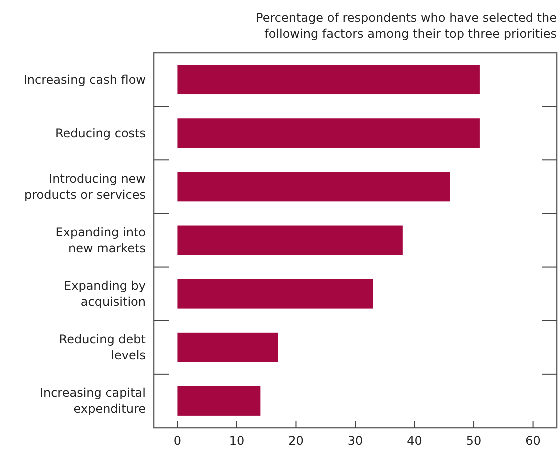 This screenshot has width=559, height=450. Describe the element at coordinates (474, 441) in the screenshot. I see `x-tick-label: 50` at that location.